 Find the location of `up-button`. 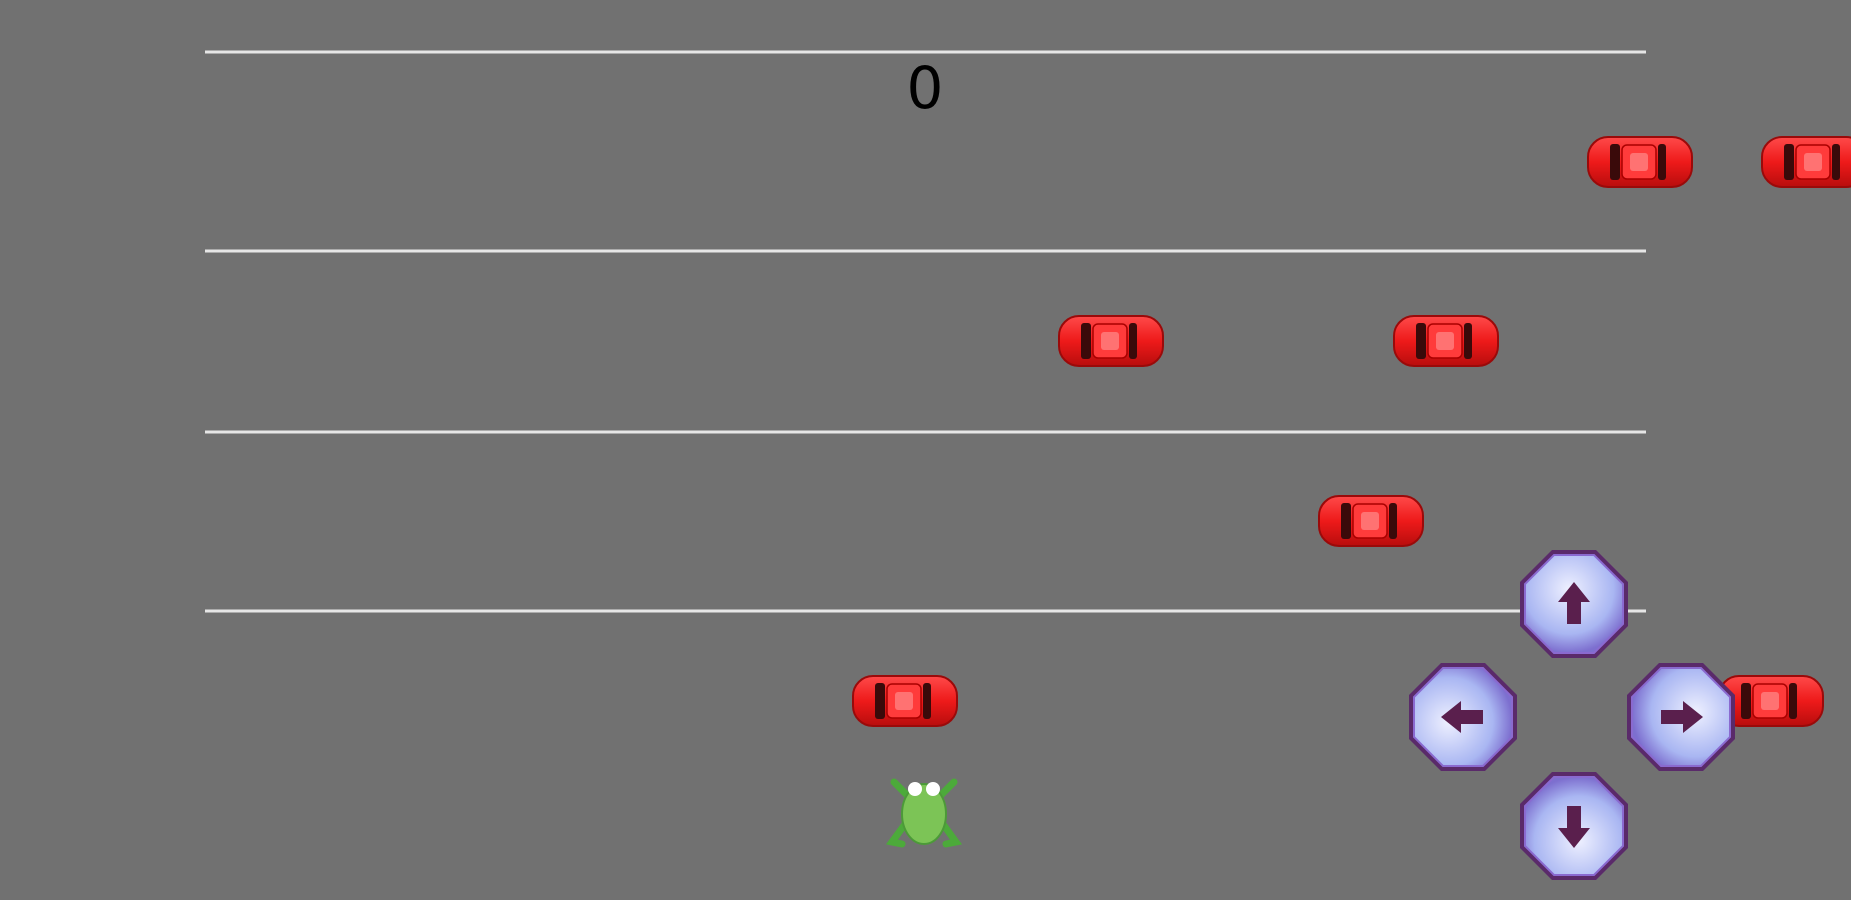

up-button is located at coordinates (1574, 604).